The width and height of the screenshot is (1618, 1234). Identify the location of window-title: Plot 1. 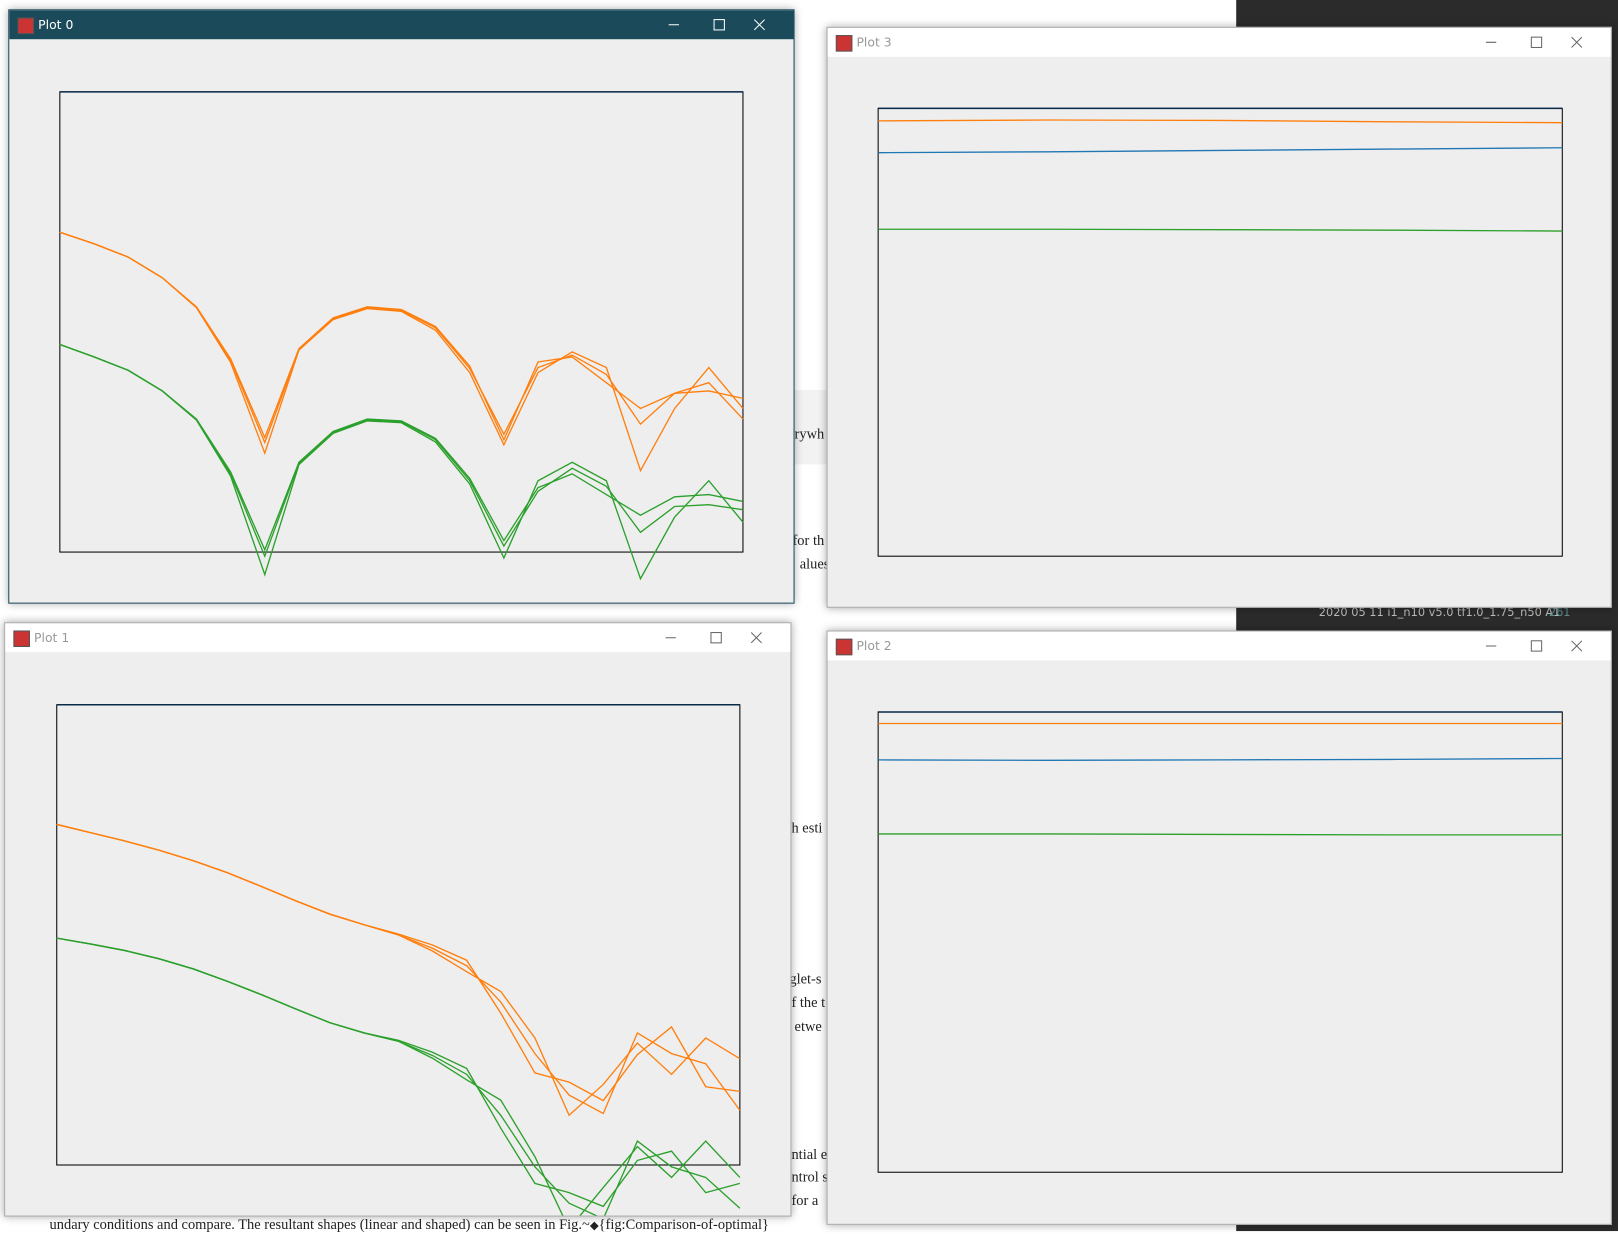
(52, 637).